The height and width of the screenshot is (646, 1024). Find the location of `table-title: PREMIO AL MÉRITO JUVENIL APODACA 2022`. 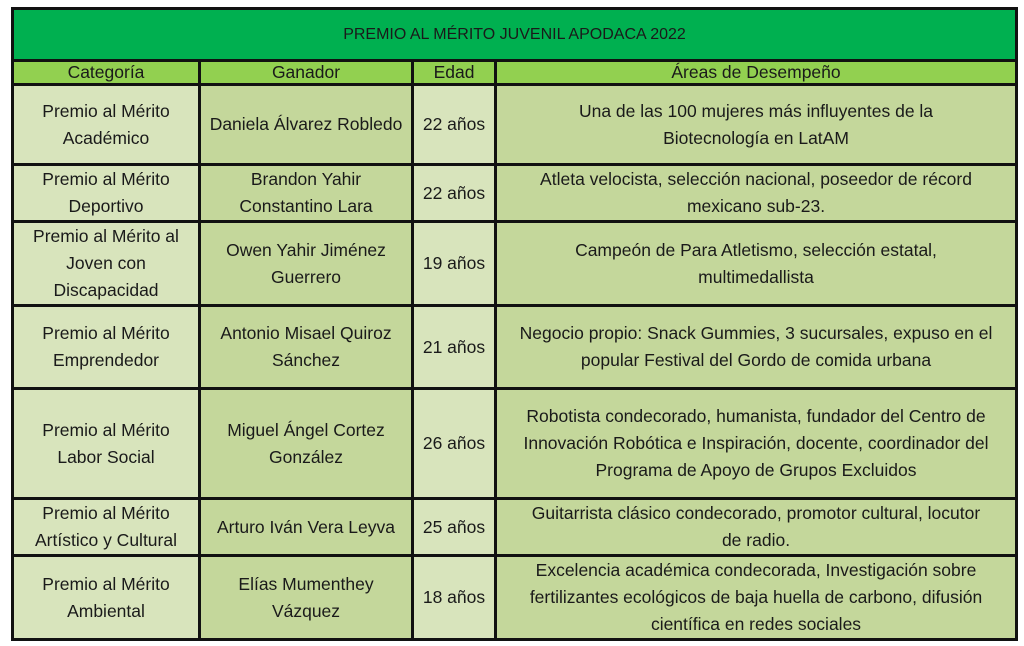

table-title: PREMIO AL MÉRITO JUVENIL APODACA 2022 is located at coordinates (514, 34).